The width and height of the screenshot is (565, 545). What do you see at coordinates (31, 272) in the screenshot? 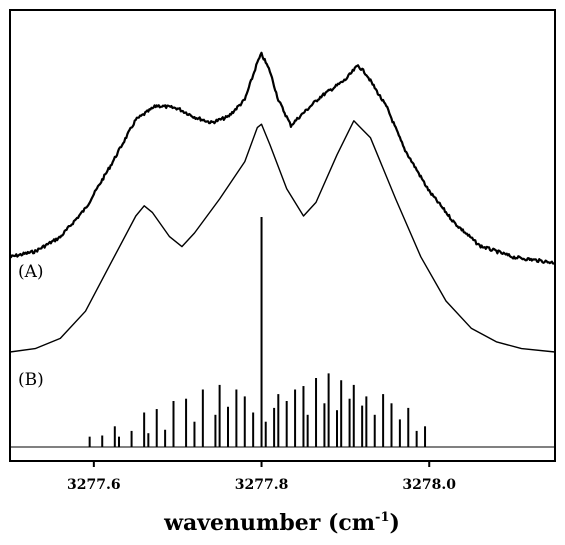
I see `trace-label-a: (A)` at bounding box center [31, 272].